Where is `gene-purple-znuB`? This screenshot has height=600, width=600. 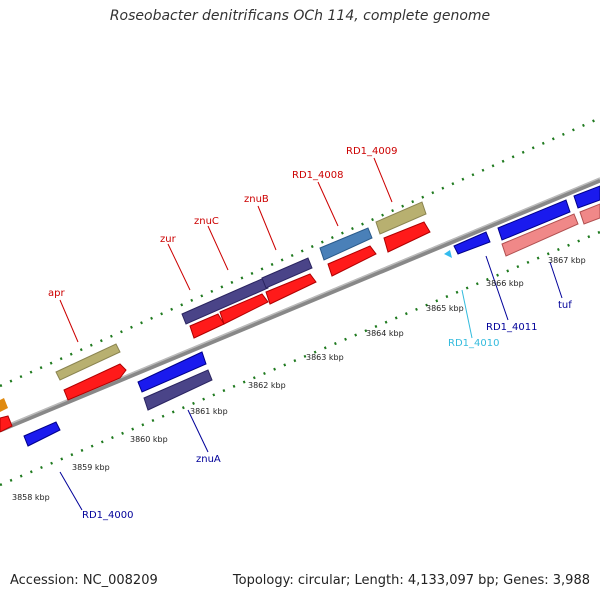
gene-purple-znuB is located at coordinates (287, 273).